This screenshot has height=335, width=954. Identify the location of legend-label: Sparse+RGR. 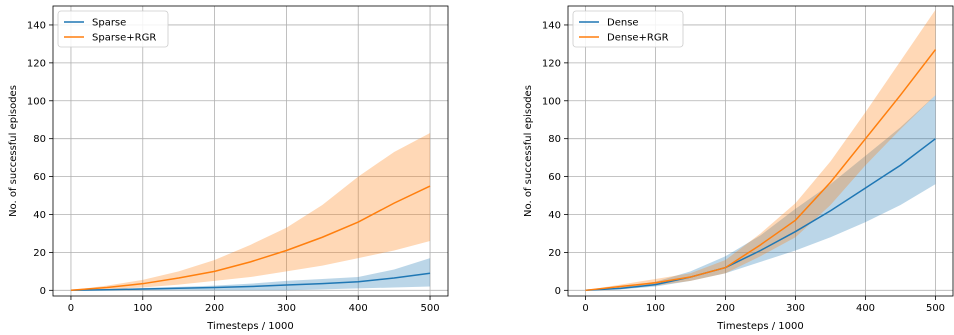
(124, 38).